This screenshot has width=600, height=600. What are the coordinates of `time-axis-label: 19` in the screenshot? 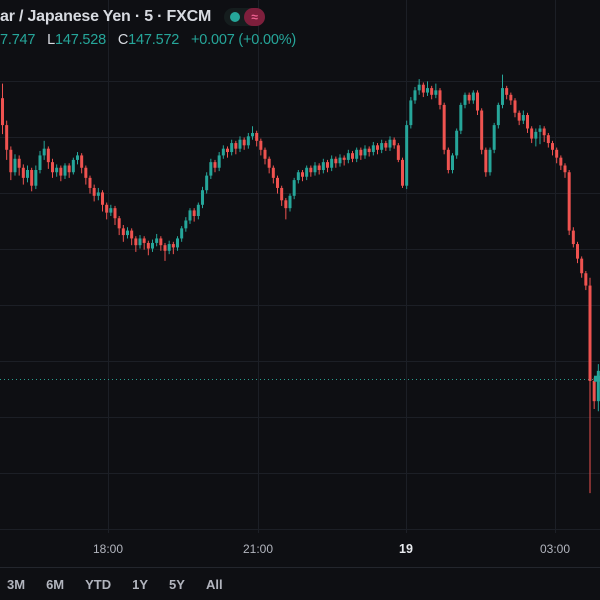 It's located at (406, 549).